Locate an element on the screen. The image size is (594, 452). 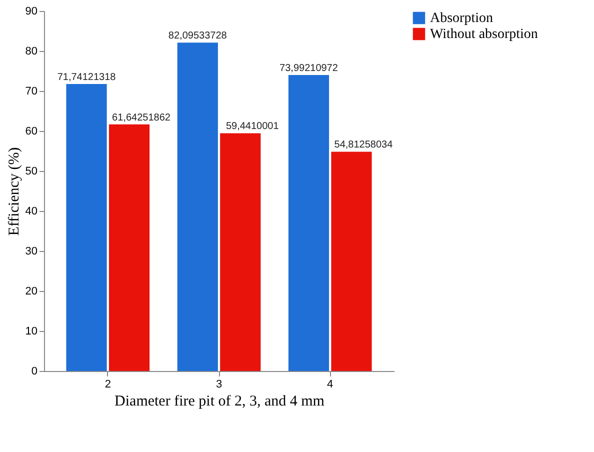
y-tick-label: 30 is located at coordinates (31, 252).